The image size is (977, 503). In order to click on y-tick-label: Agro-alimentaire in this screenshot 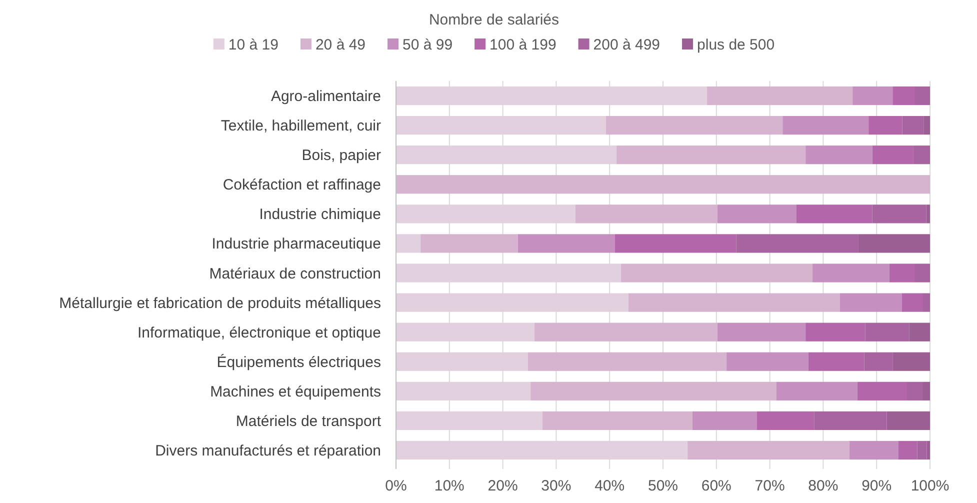, I will do `click(325, 97)`.